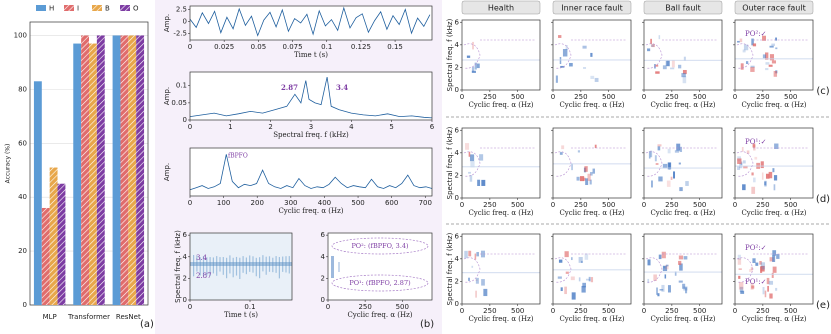  Describe the element at coordinates (181, 9) in the screenshot. I see `y-tick-label: 2.5` at that location.